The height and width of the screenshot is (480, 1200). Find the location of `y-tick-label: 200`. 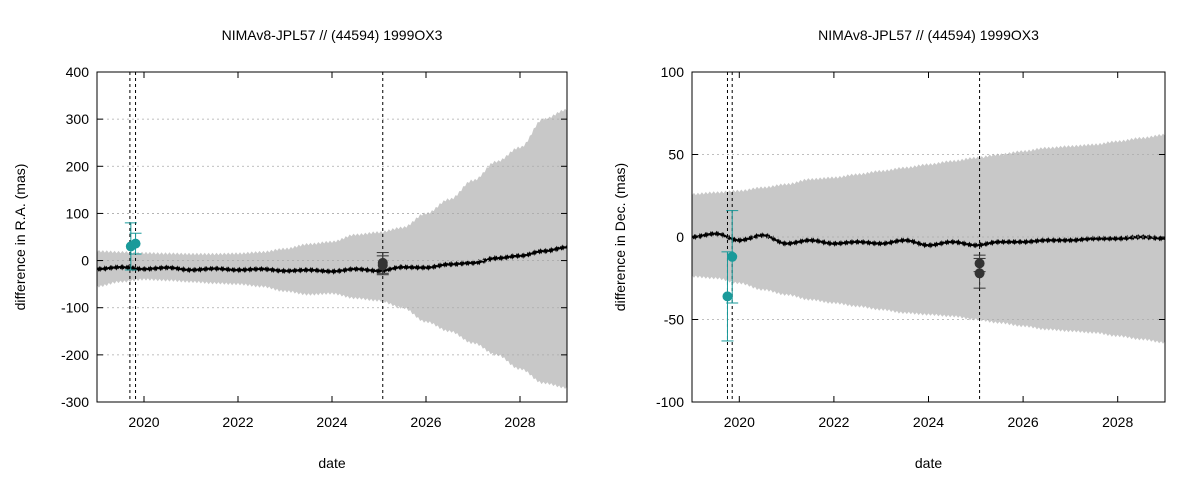

y-tick-label: 200 is located at coordinates (78, 166).